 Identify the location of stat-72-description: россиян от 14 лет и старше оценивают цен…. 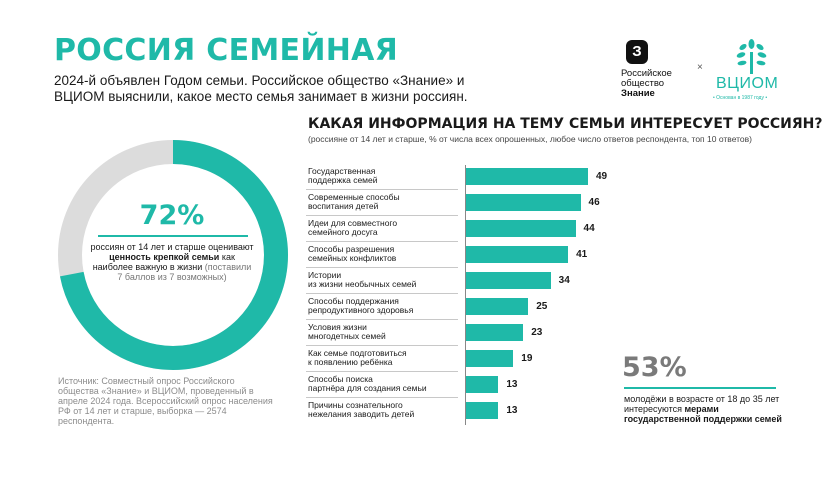
(172, 262).